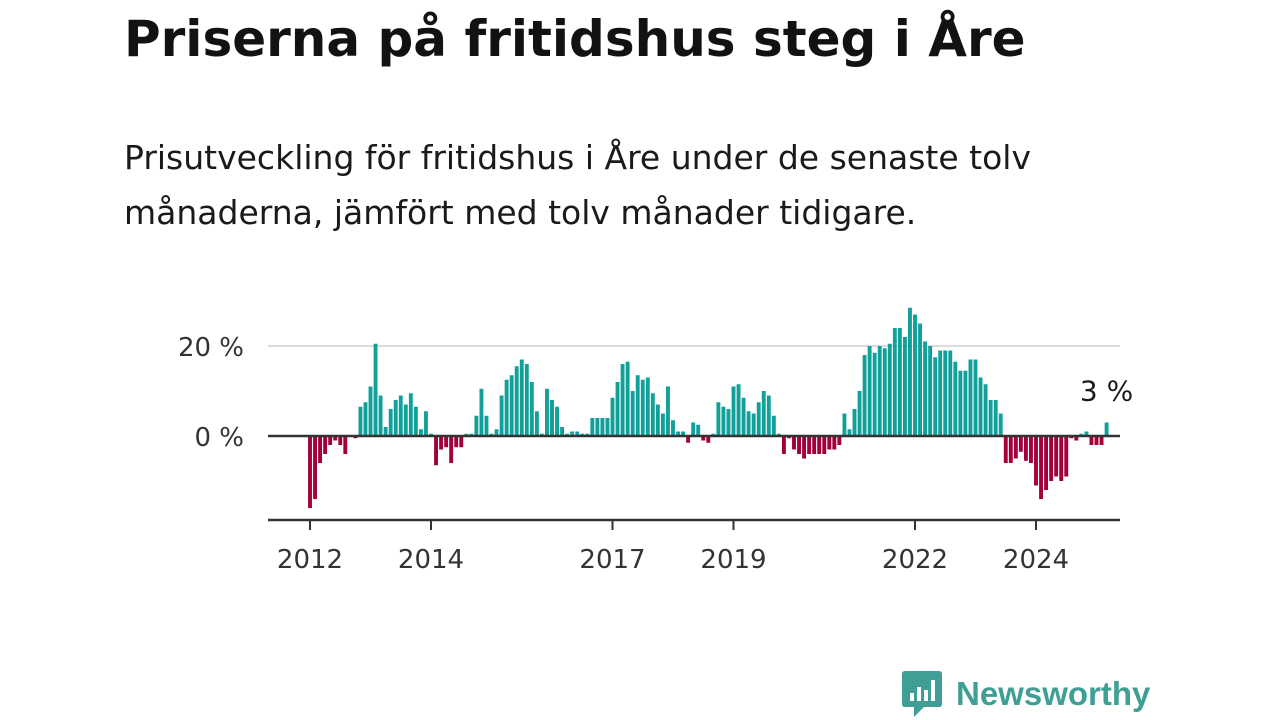 The height and width of the screenshot is (720, 1280). What do you see at coordinates (310, 560) in the screenshot?
I see `x-tick-label: 2012` at bounding box center [310, 560].